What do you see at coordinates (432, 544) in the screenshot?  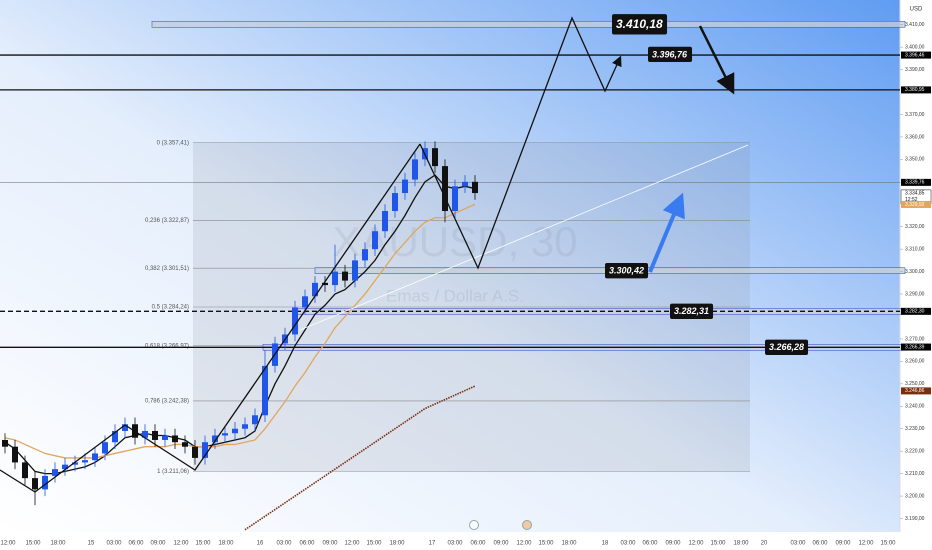 I see `x-tick-label: 17` at bounding box center [432, 544].